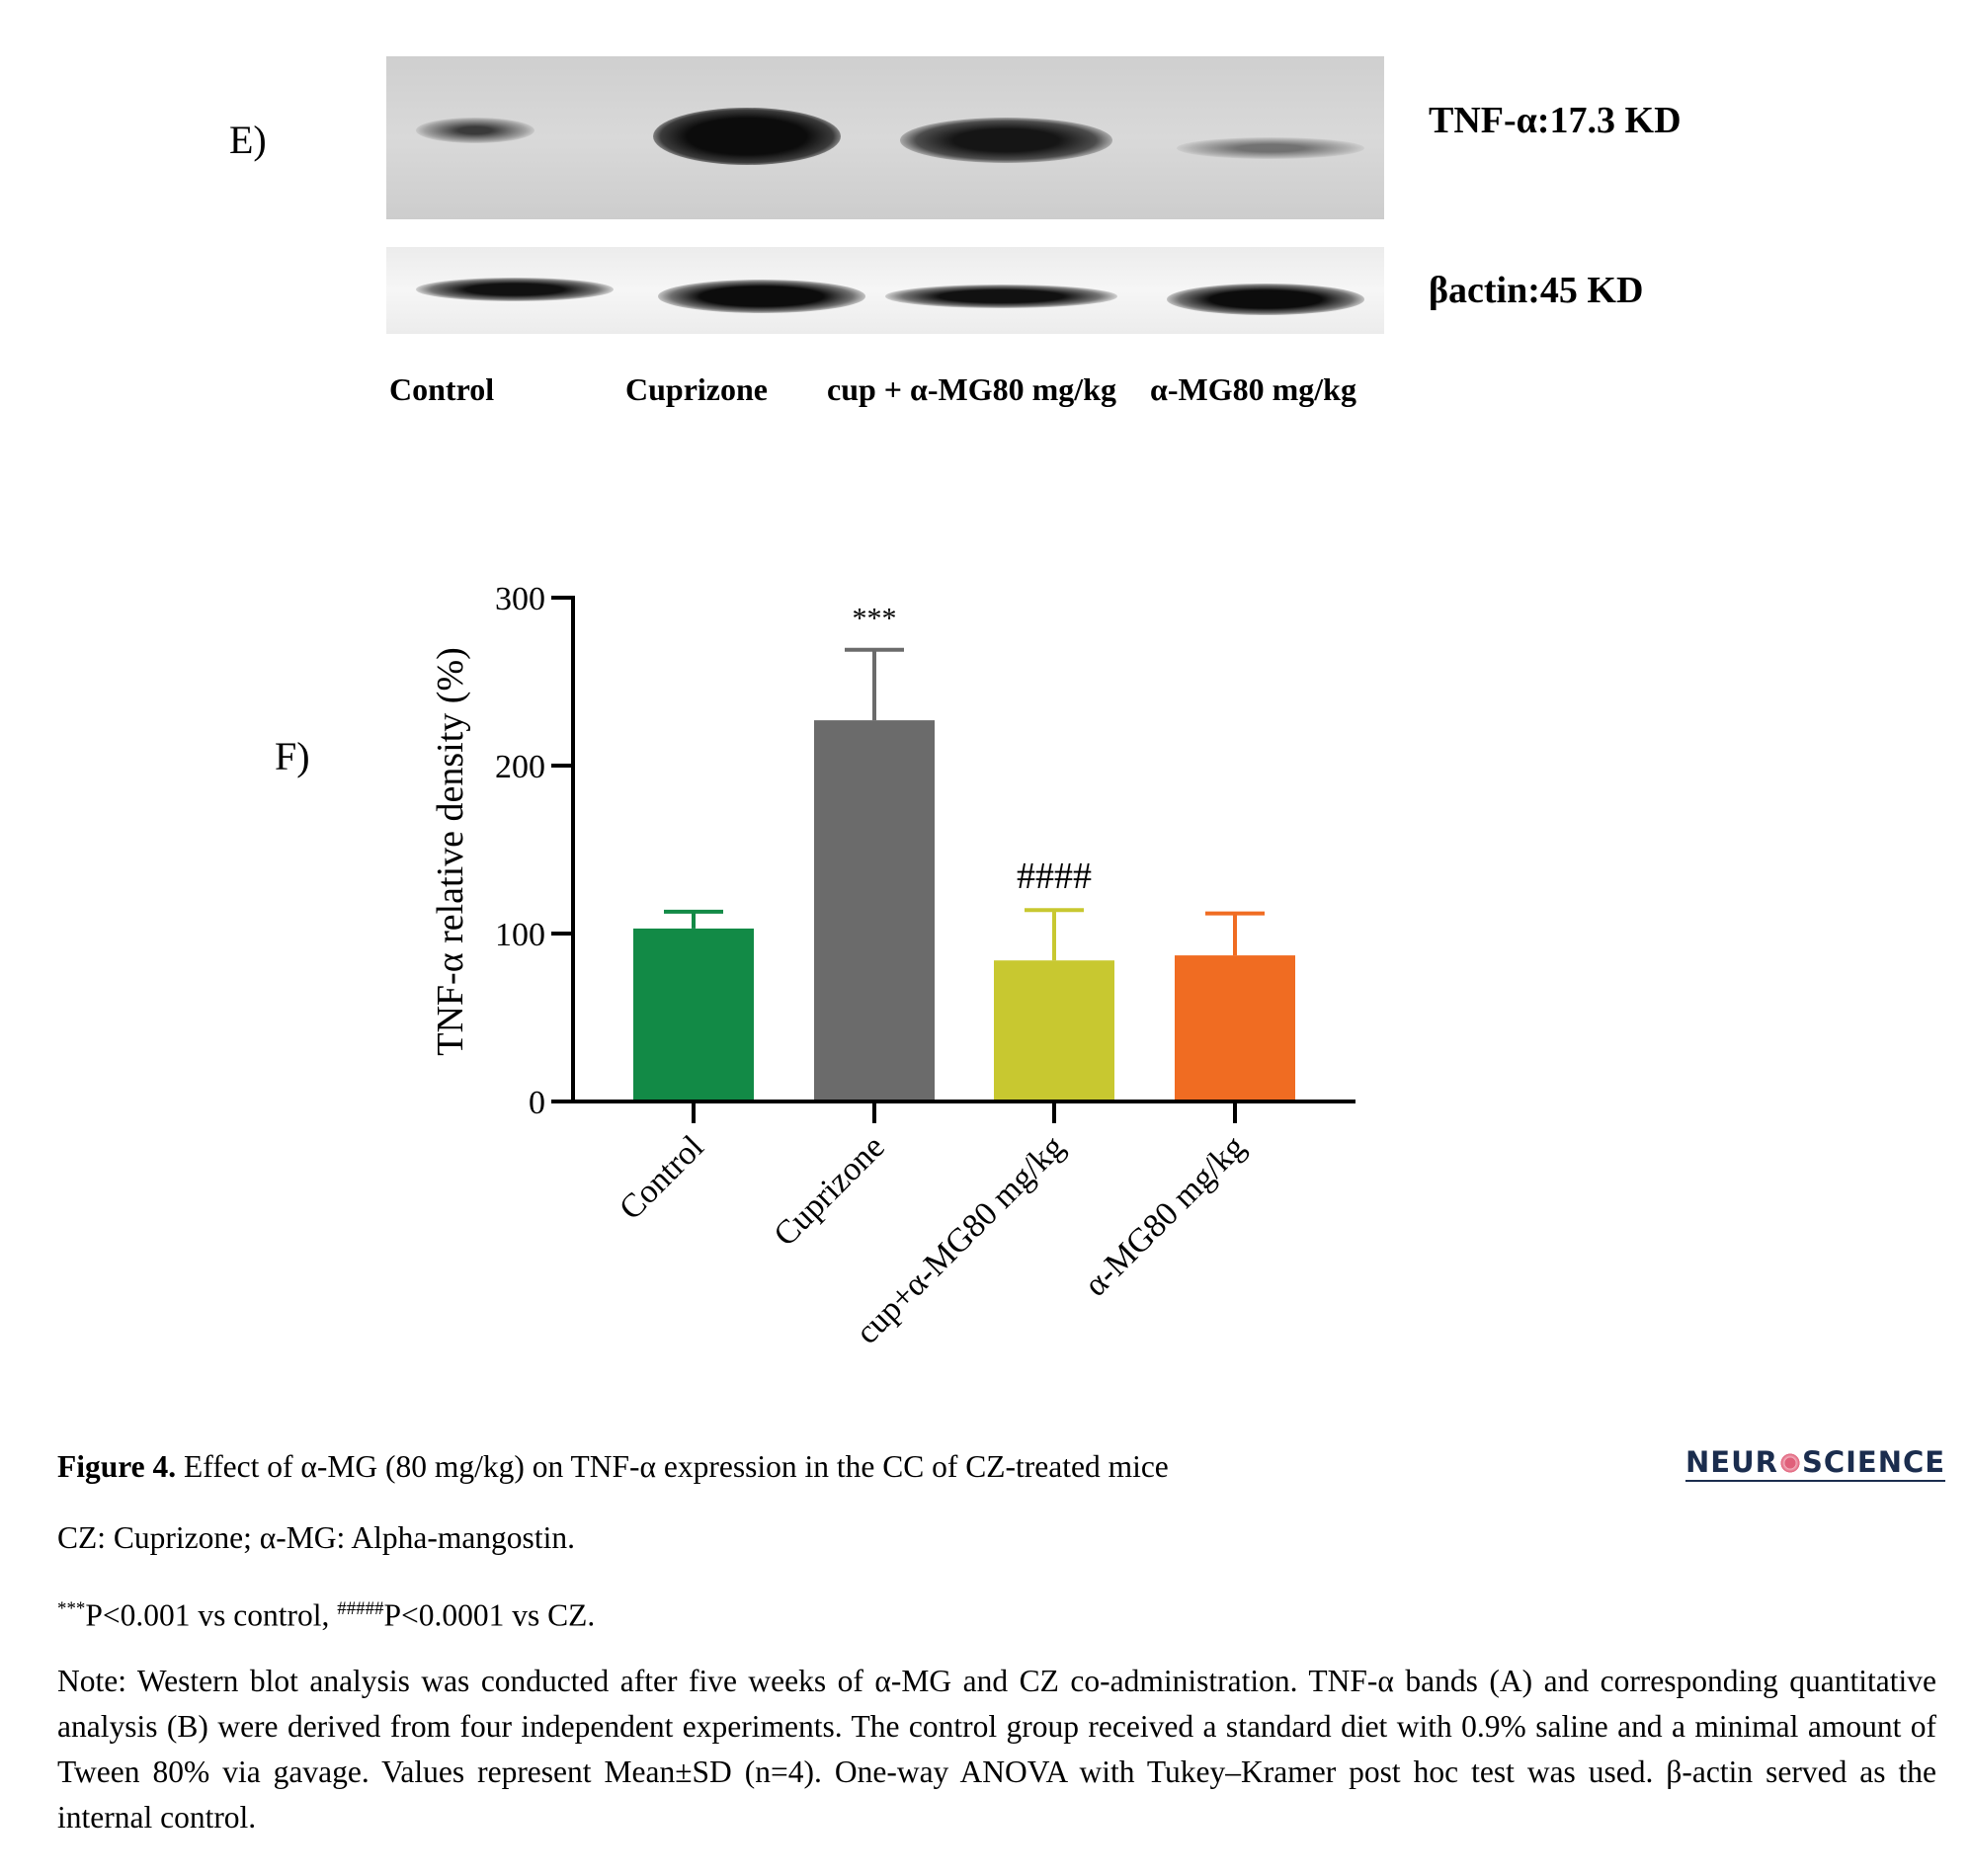 The height and width of the screenshot is (1876, 1971). I want to click on sig-marker-1: ***, so click(71, 1608).